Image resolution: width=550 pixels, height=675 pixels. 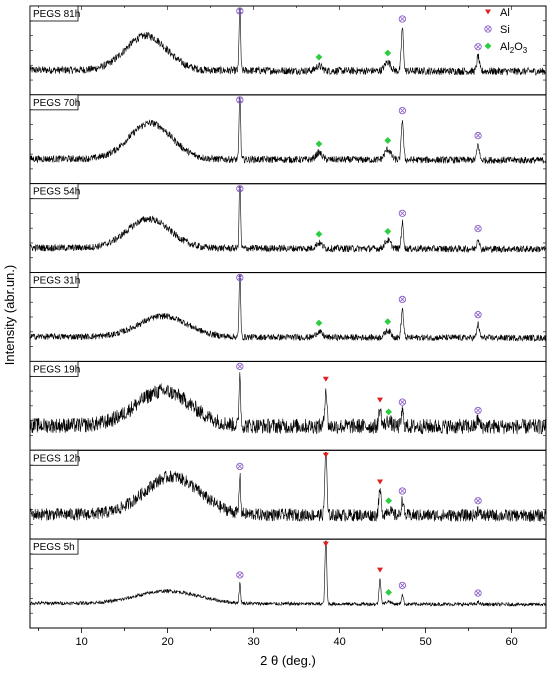 I want to click on panel-pegs-81h: PEGS 81h, so click(x=288, y=50).